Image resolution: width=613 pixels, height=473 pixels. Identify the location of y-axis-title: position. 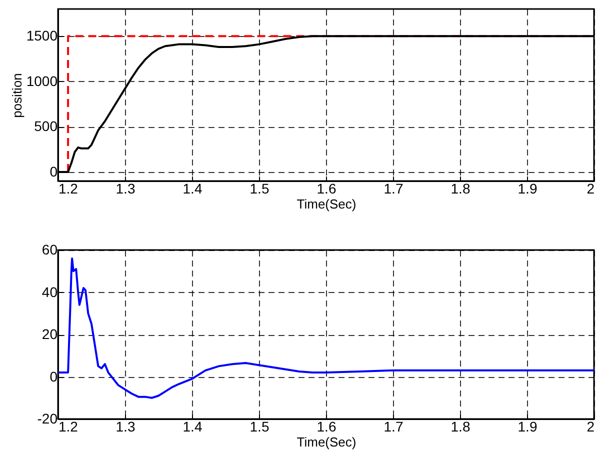
(16, 95).